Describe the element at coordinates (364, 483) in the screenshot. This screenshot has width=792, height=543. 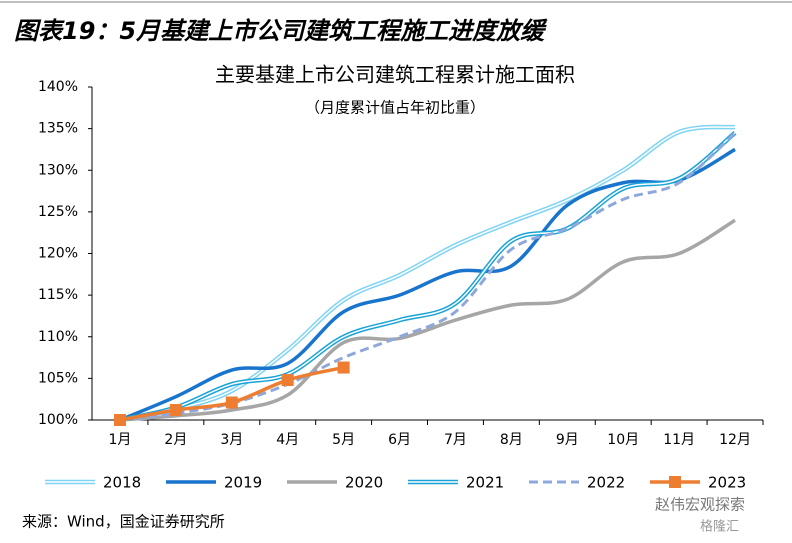
I see `legend-label: 2020` at that location.